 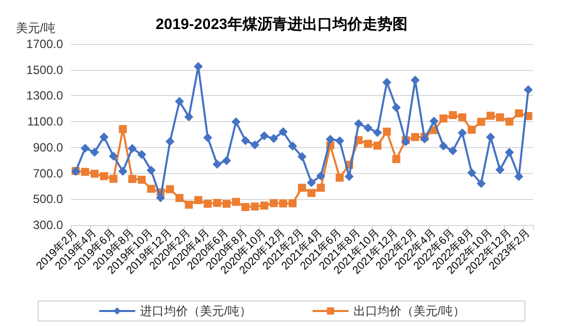 What do you see at coordinates (48, 199) in the screenshot?
I see `y-tick-label: 500.0` at bounding box center [48, 199].